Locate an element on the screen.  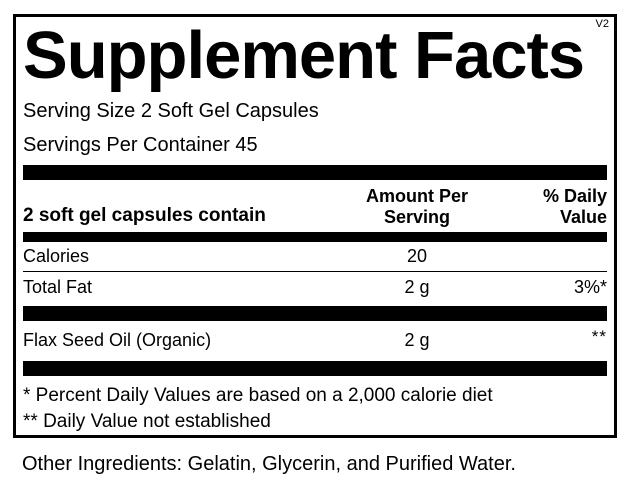
table-row-total-fat: Total Fat 2 g 3%* is located at coordinates (315, 287).